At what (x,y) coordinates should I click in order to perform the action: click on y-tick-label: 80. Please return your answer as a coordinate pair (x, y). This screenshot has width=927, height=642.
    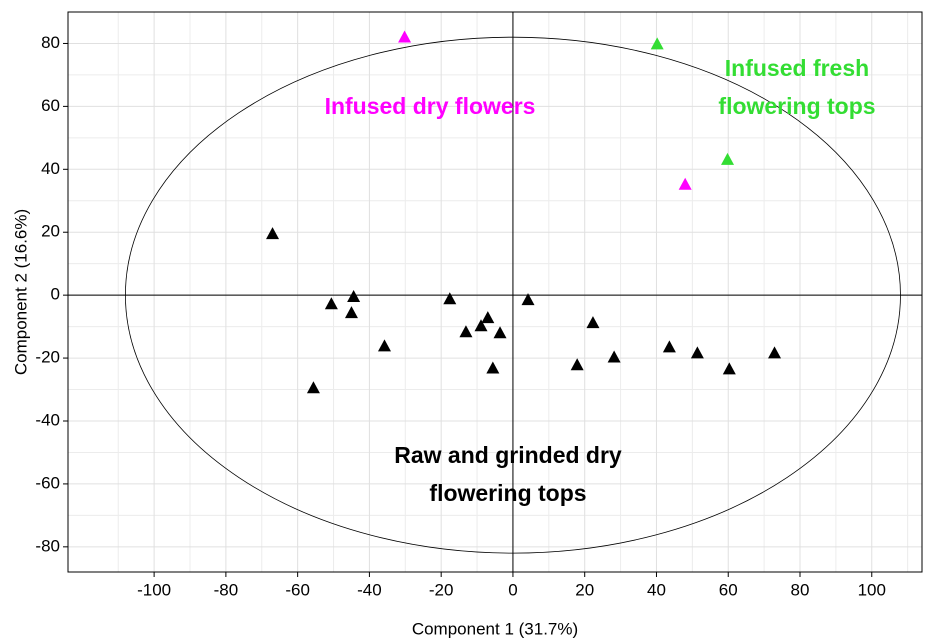
    Looking at the image, I should click on (50, 42).